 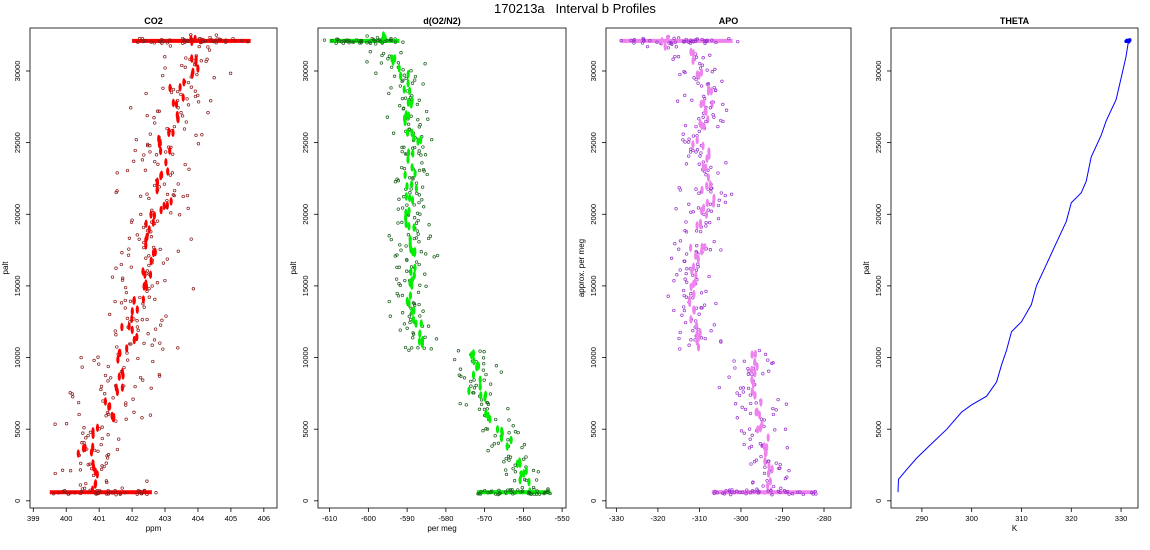 I want to click on y-tick-label: 5000, so click(x=878, y=429).